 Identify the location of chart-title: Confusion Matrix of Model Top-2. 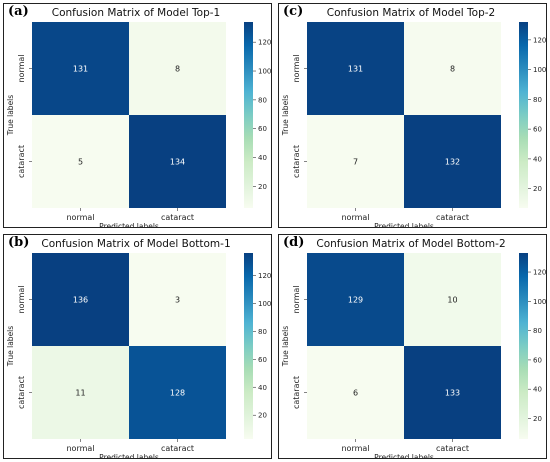
(411, 13).